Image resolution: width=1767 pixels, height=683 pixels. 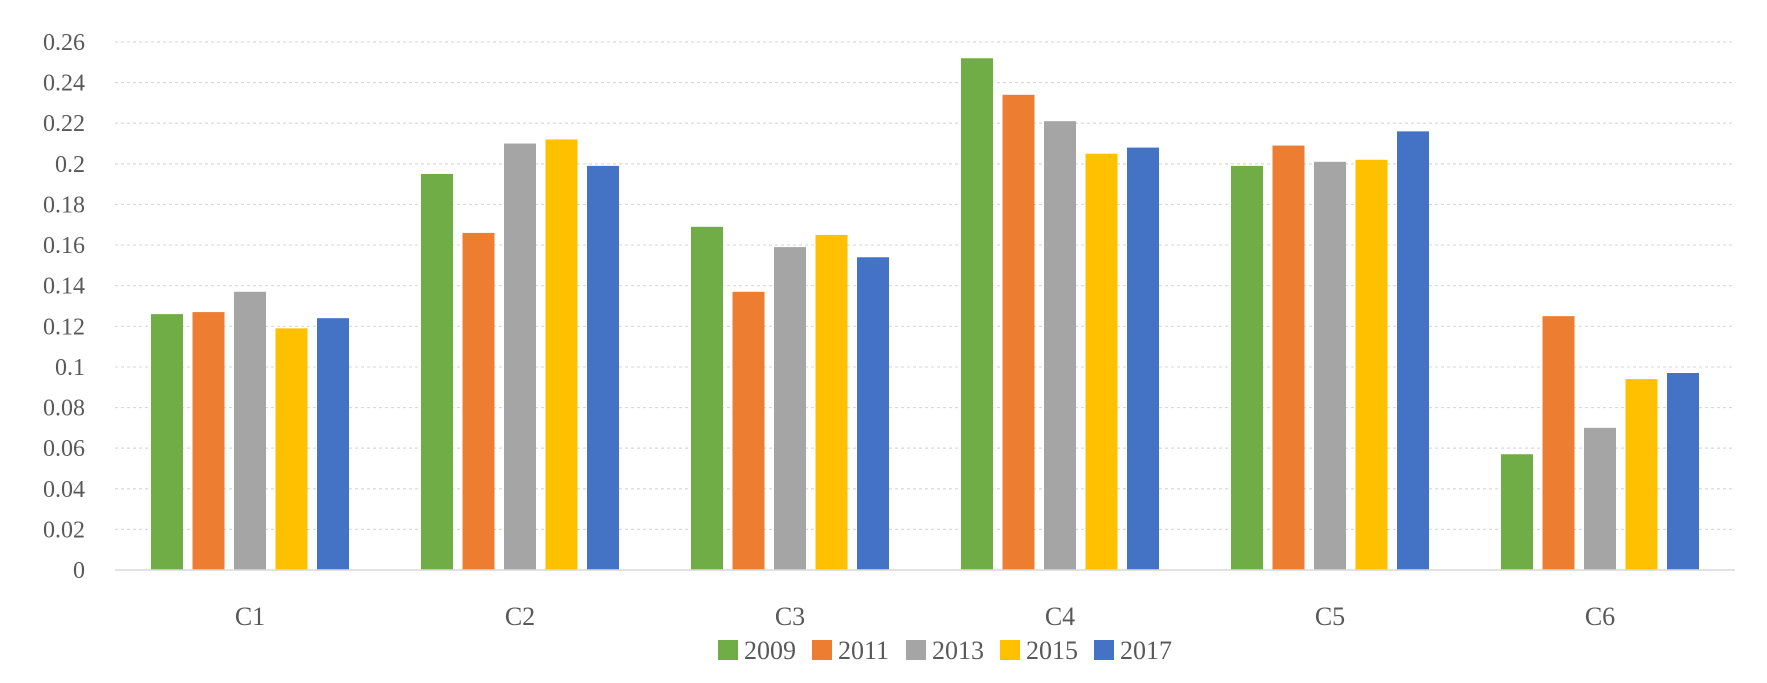 What do you see at coordinates (64, 409) in the screenshot?
I see `y-tick-label: 0.08` at bounding box center [64, 409].